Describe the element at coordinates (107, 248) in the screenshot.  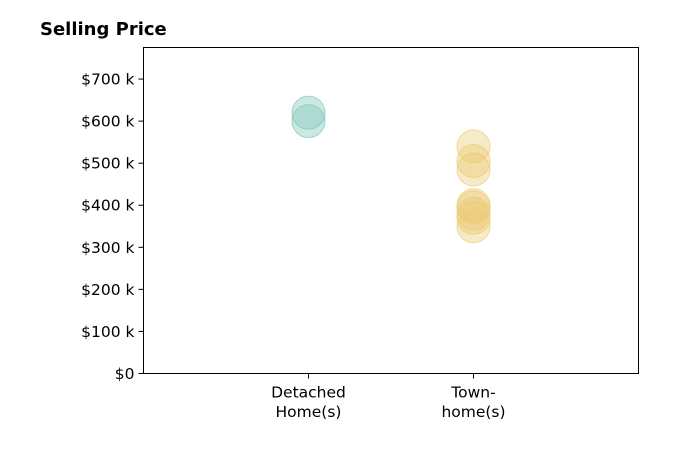
I see `y-tick-label: $300 k` at that location.